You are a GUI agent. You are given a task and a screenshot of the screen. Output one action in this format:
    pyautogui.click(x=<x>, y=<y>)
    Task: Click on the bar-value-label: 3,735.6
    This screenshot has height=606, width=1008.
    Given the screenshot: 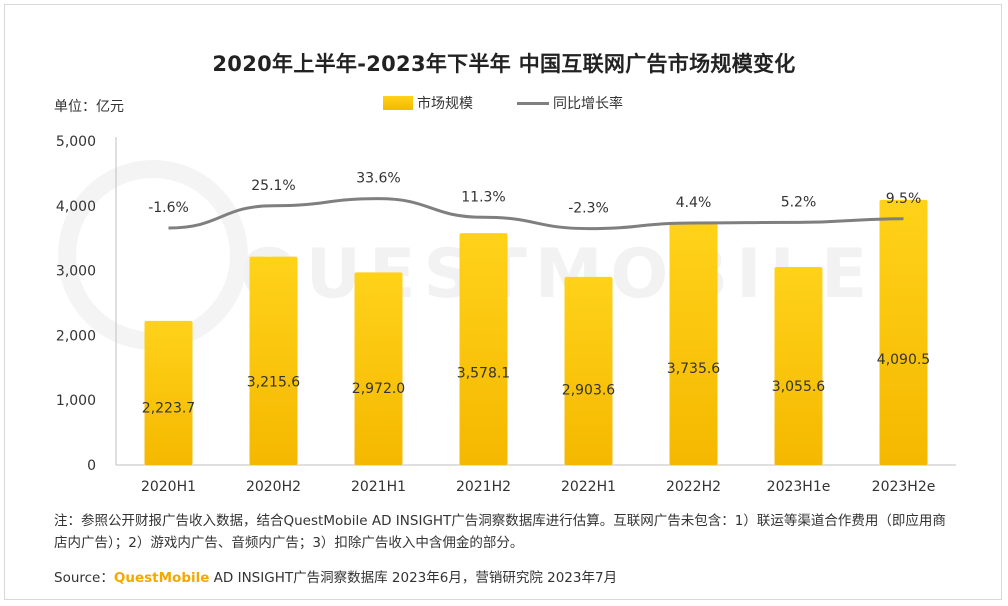 What is the action you would take?
    pyautogui.click(x=694, y=369)
    